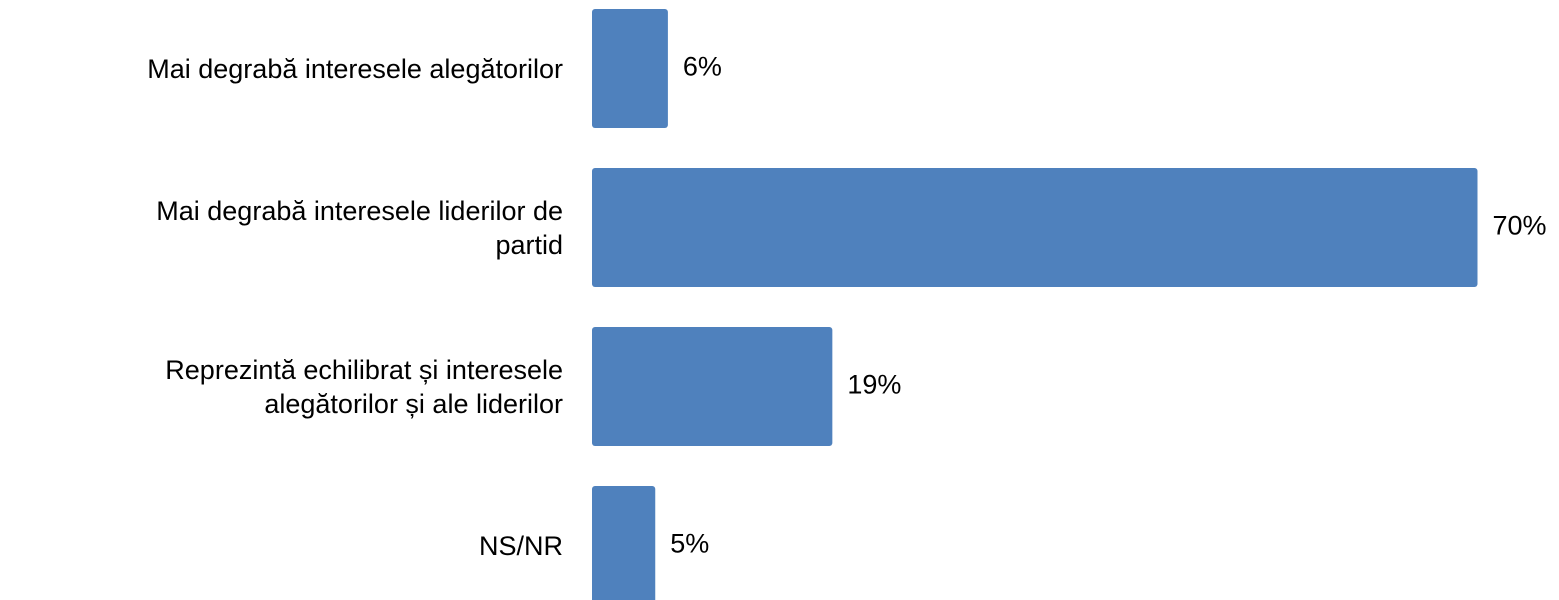 The image size is (1559, 600). Describe the element at coordinates (355, 68) in the screenshot. I see `category-label: Mai degrabă interesele alegătorilor` at that location.